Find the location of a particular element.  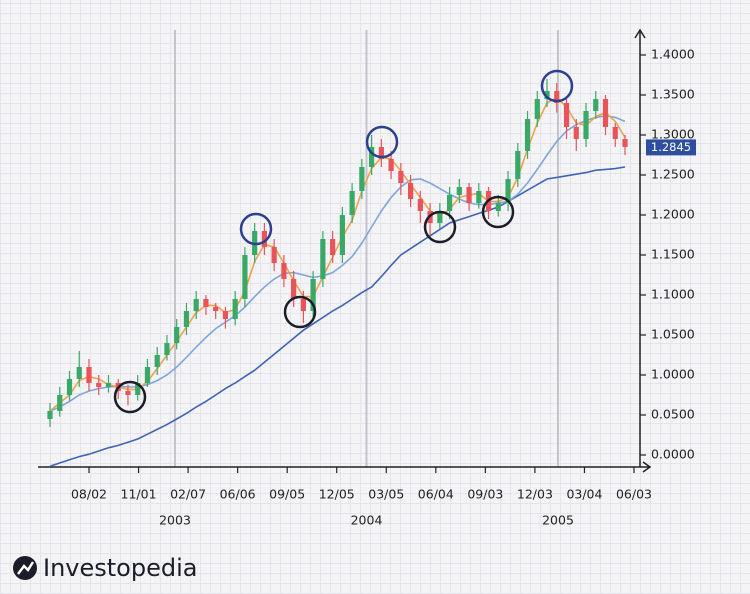

x-tick-label: 06/04 is located at coordinates (436, 494).